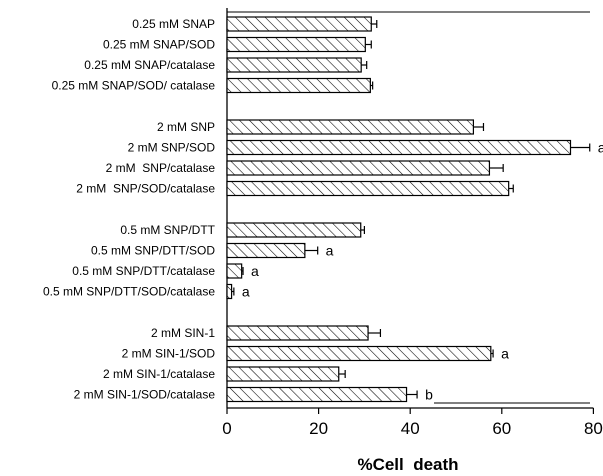 The height and width of the screenshot is (476, 603). What do you see at coordinates (167, 230) in the screenshot?
I see `category-label: 0.5 mM SNP/DTT` at bounding box center [167, 230].